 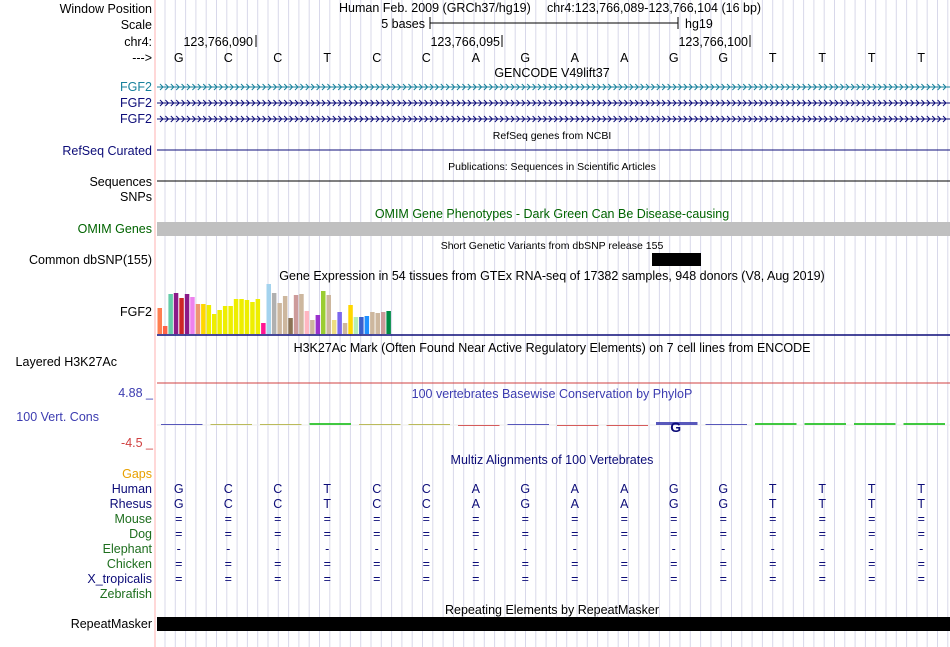 What do you see at coordinates (327, 489) in the screenshot?
I see `human-base: T` at bounding box center [327, 489].